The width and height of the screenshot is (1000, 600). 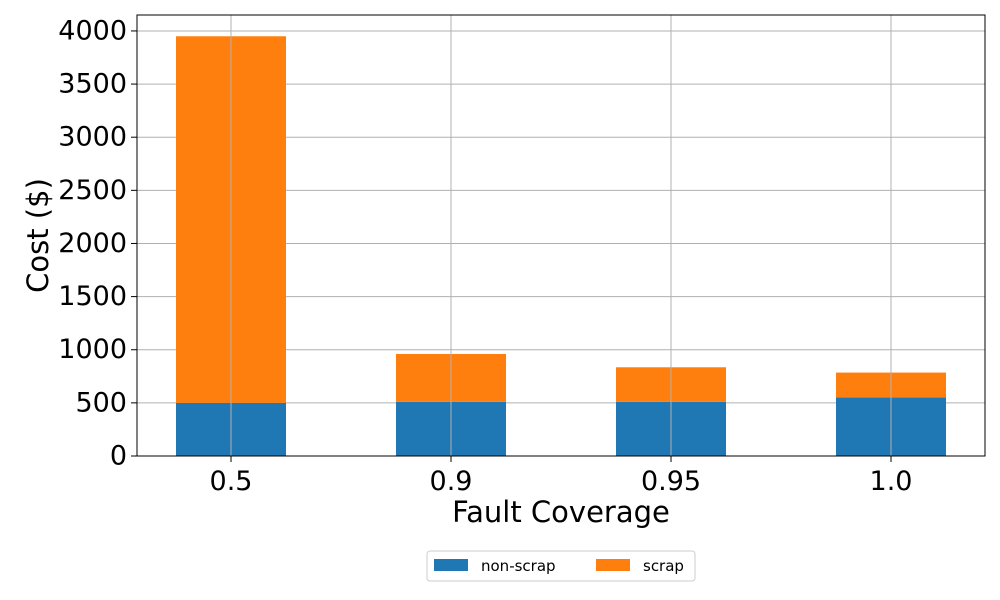 What do you see at coordinates (118, 456) in the screenshot?
I see `y-tick-label: 0` at bounding box center [118, 456].